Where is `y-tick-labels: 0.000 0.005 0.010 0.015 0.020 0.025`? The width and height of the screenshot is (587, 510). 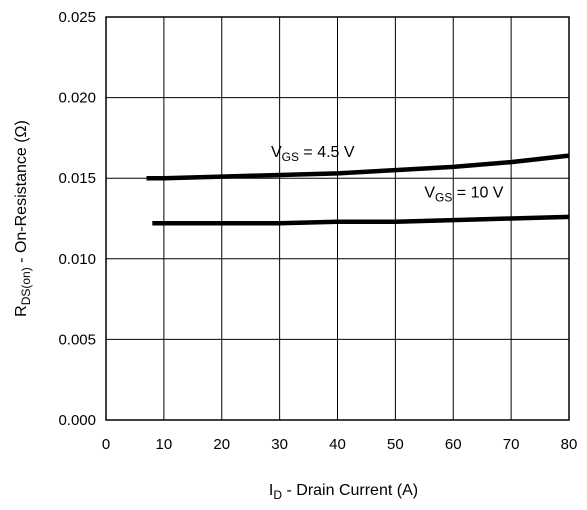
y-tick-labels: 0.000 0.005 0.010 0.015 0.020 0.025 is located at coordinates (77, 219).